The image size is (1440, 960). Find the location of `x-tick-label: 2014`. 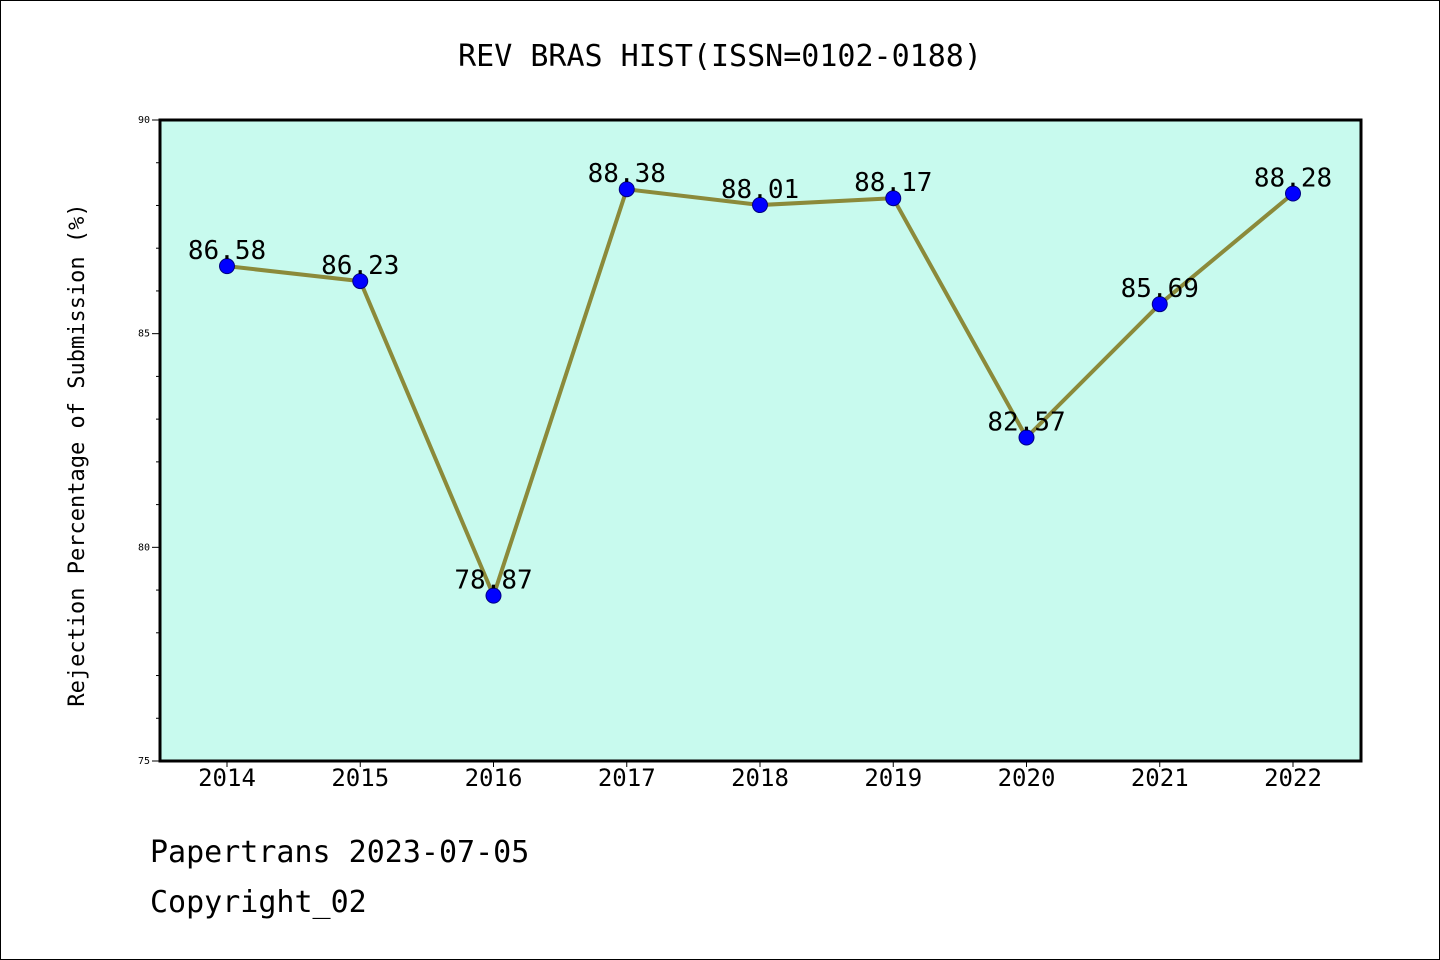

x-tick-label: 2014 is located at coordinates (227, 778).